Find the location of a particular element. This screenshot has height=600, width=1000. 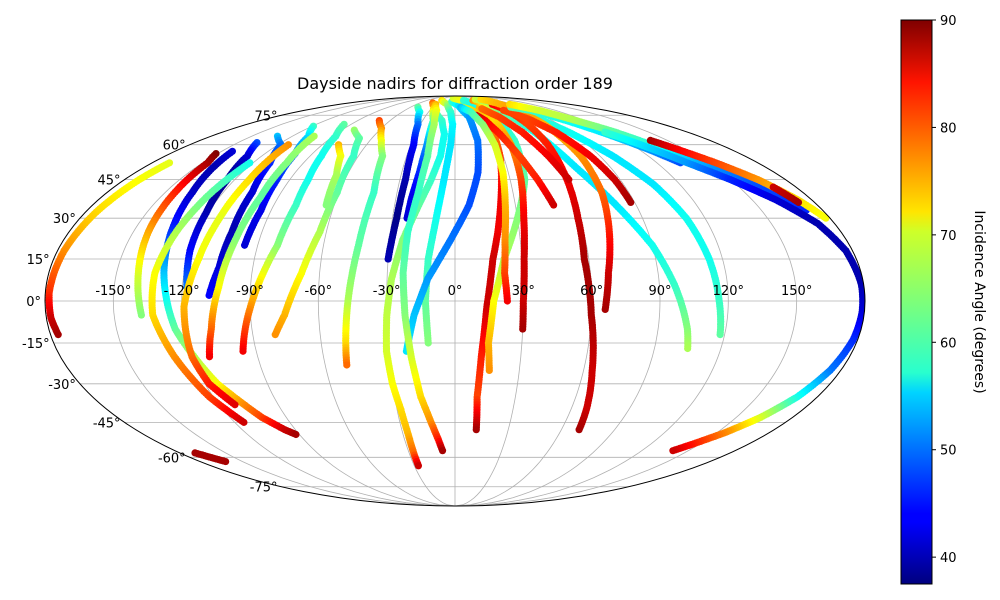

longitude-tick-label: -120° is located at coordinates (182, 291).